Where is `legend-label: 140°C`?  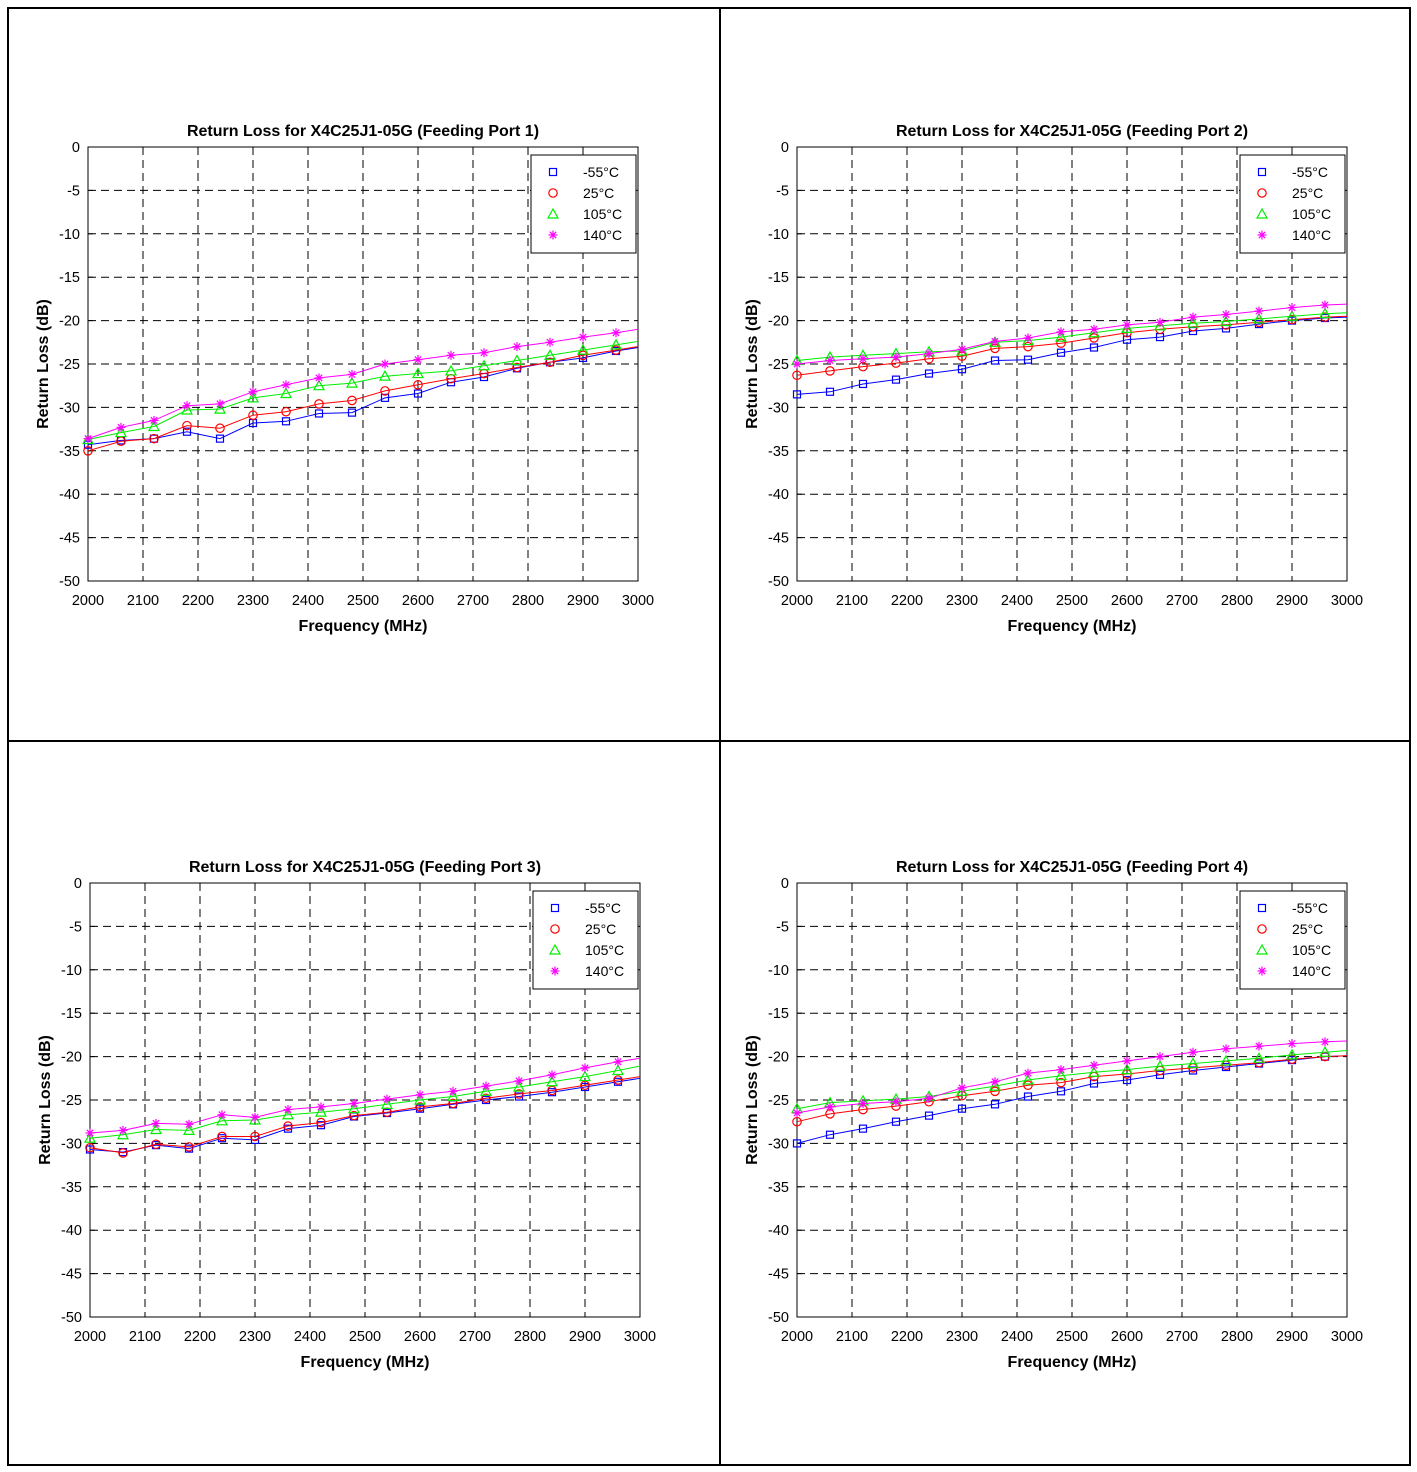 legend-label: 140°C is located at coordinates (604, 971).